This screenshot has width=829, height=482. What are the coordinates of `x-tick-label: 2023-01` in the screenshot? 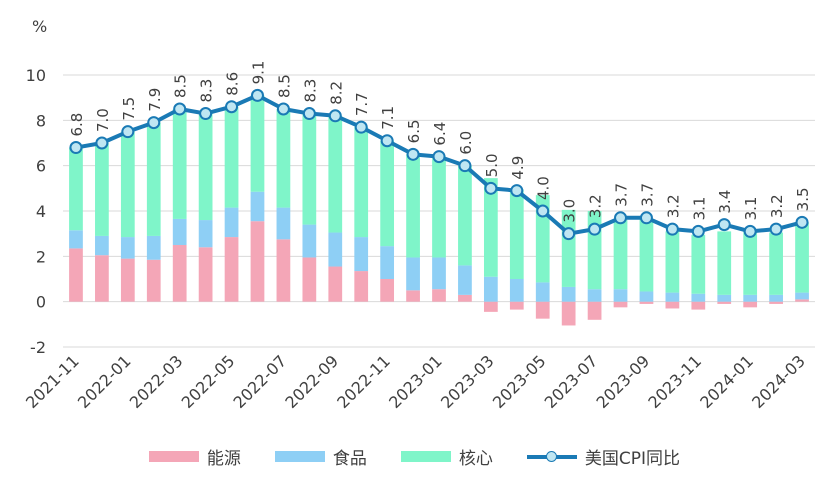 It's located at (415, 381).